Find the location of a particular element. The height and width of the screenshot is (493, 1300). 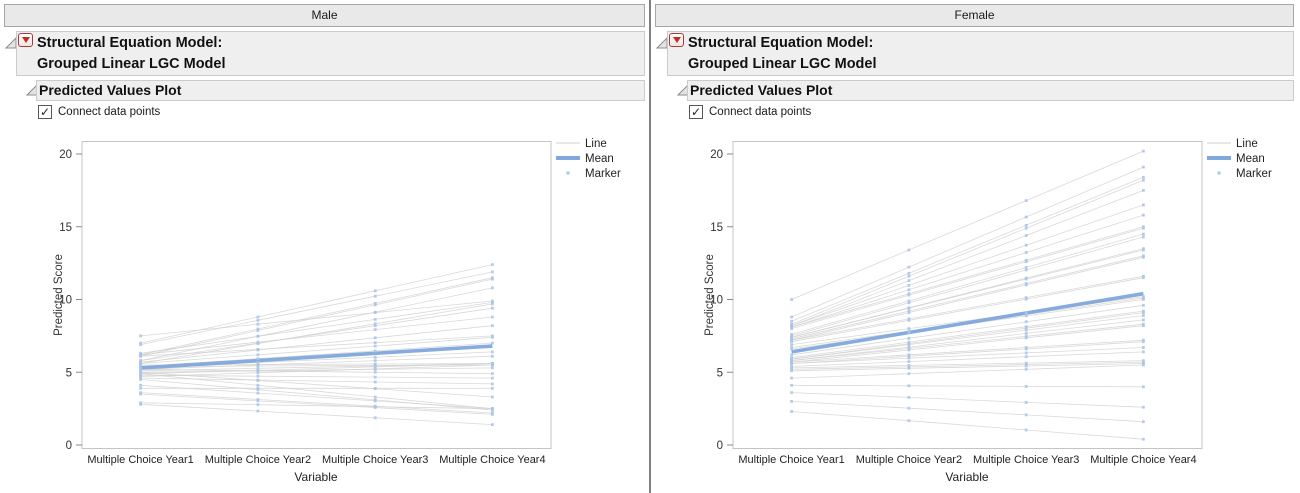

mean-line is located at coordinates (967, 322).